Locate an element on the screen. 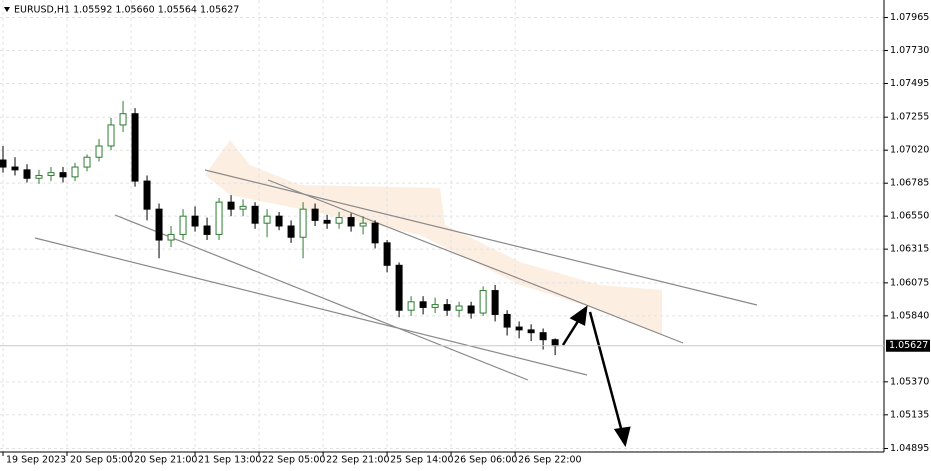  y-tick-label: 1.07495 is located at coordinates (909, 83).